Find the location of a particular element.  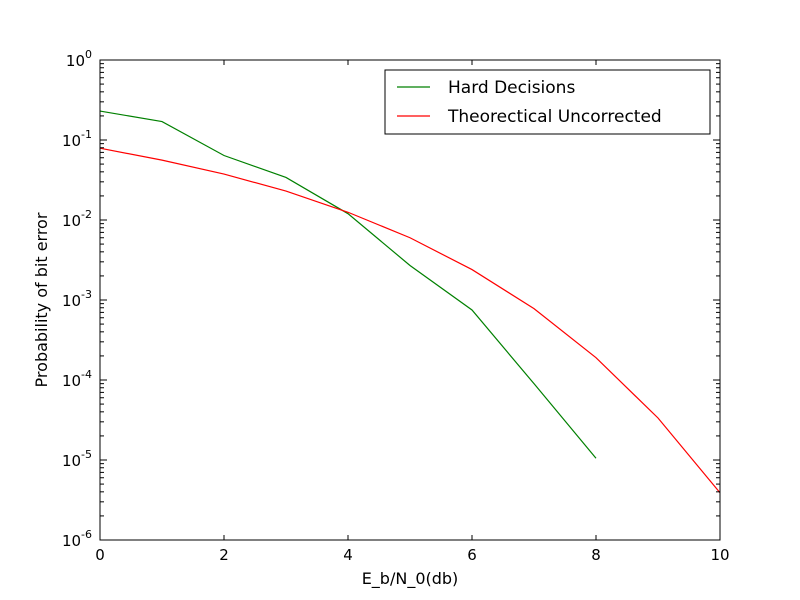

x-axis-label: E_b/N_0(db) is located at coordinates (410, 579).